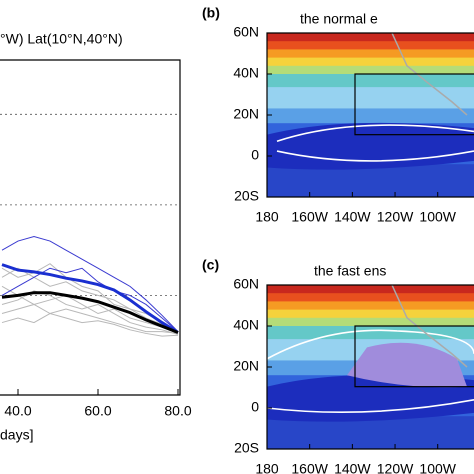 The width and height of the screenshot is (474, 474). I want to click on chart-title: °W) Lat(10°N,40°N), so click(61, 39).